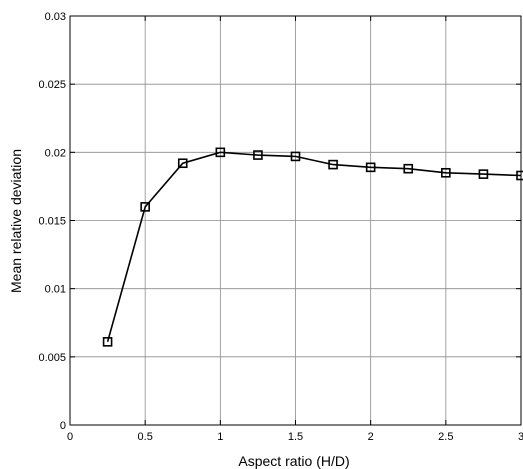  I want to click on y-tick-label: 0.02, so click(55, 153).